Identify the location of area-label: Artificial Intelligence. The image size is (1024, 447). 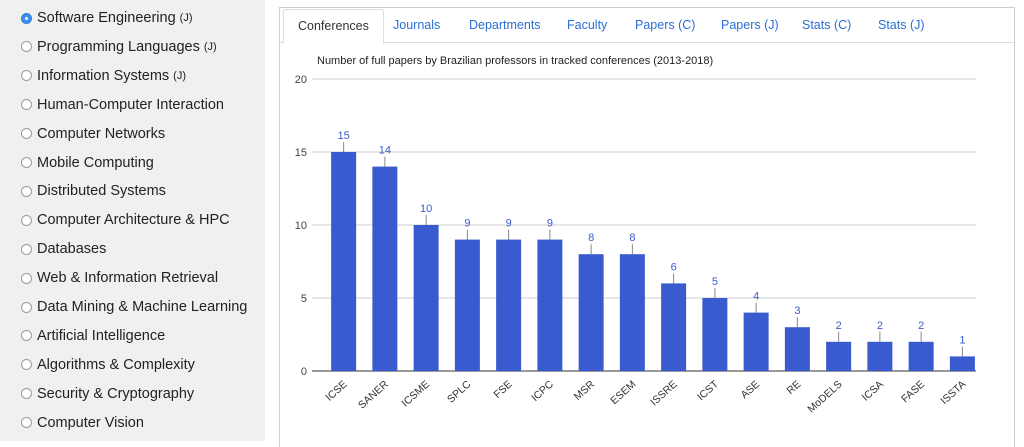
(101, 335).